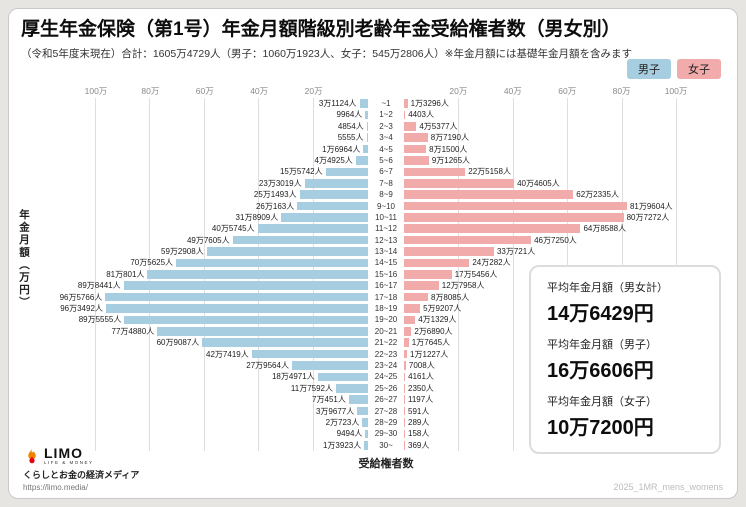  I want to click on category-label: 14~15, so click(386, 263).